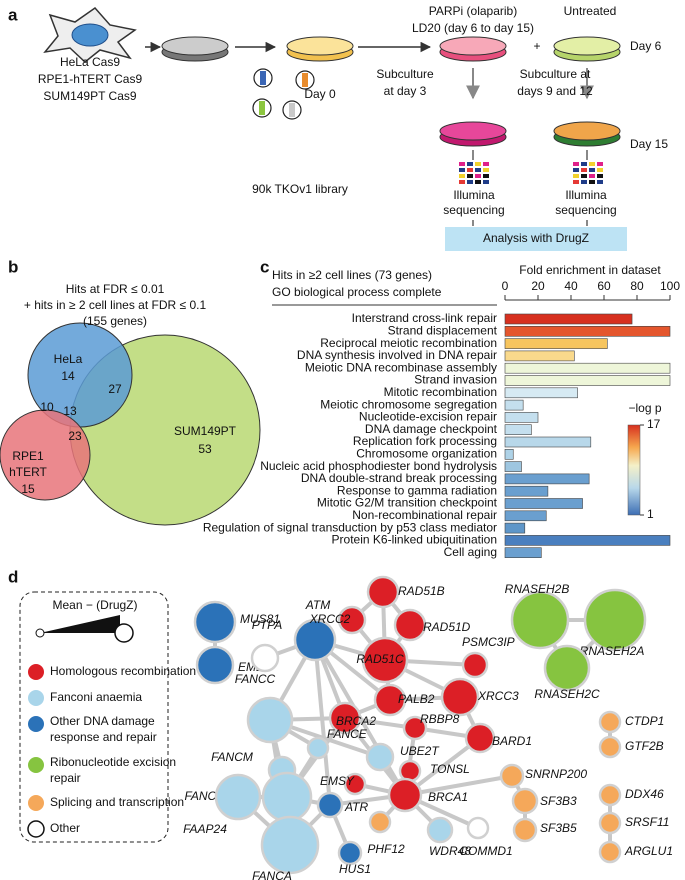 Image resolution: width=685 pixels, height=880 pixels. What do you see at coordinates (649, 144) in the screenshot?
I see `label: Day 15` at bounding box center [649, 144].